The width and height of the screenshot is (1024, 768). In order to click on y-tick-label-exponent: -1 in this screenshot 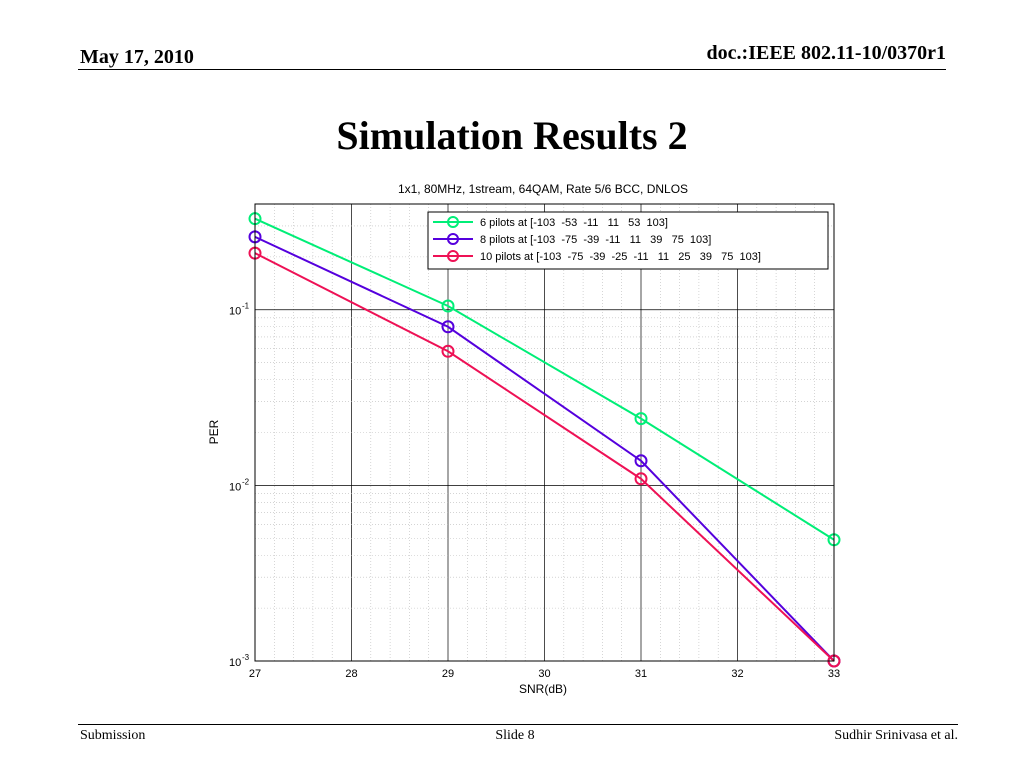, I will do `click(246, 306)`.